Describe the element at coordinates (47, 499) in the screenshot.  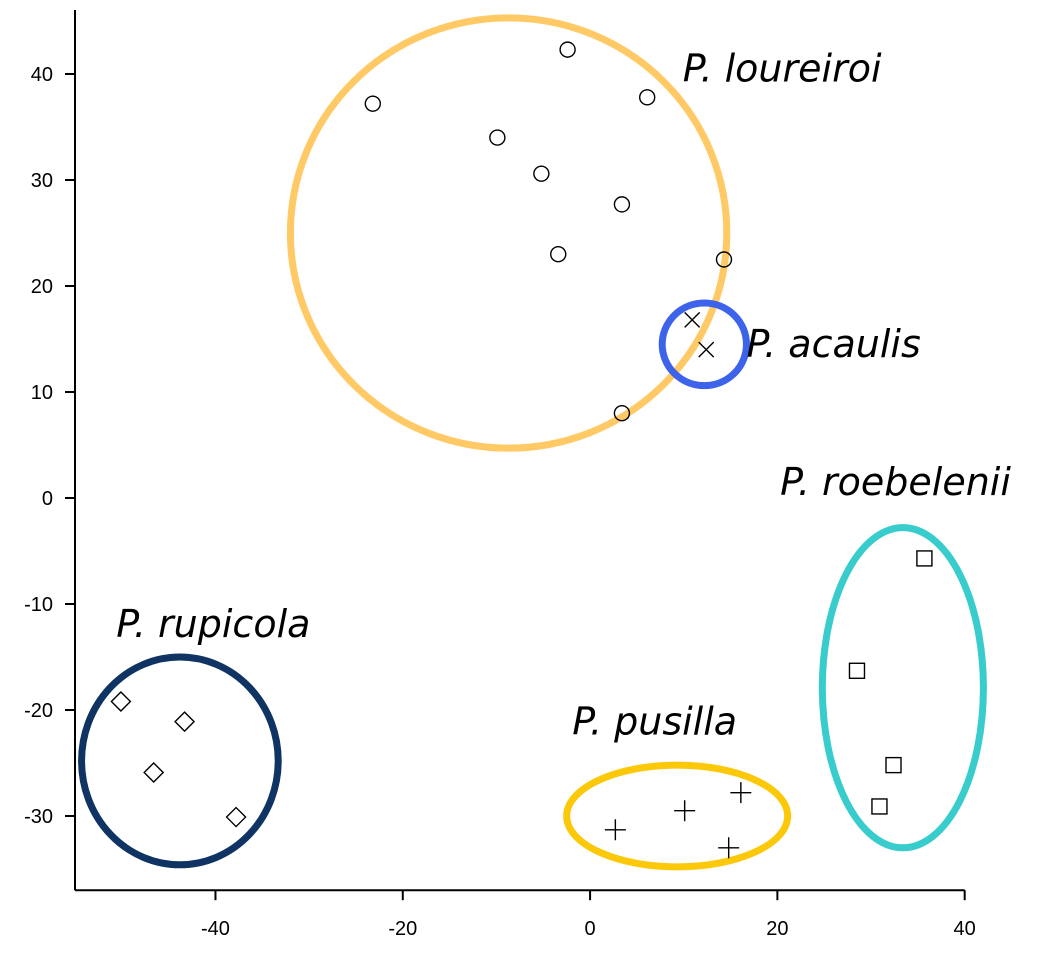
I see `y-tick-label: 0` at that location.